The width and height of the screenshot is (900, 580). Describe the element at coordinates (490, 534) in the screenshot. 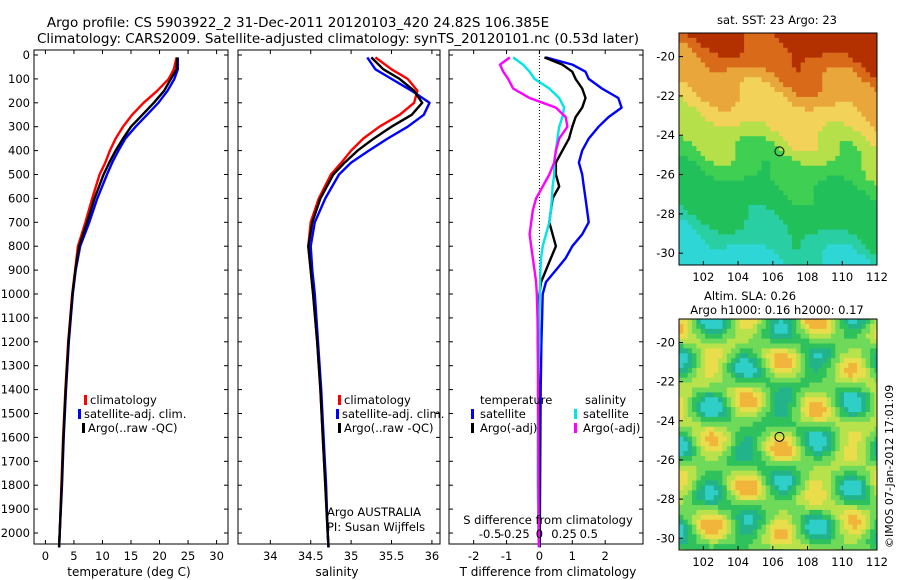

I see `salinity-diff-tick-label: -0.5` at that location.